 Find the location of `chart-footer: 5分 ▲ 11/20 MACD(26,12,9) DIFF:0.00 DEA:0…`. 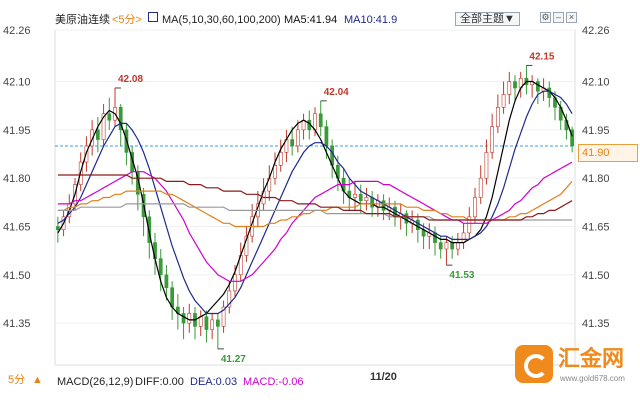

chart-footer: 5分 ▲ 11/20 MACD(26,12,9) DIFF:0.00 DEA:0… is located at coordinates (320, 385).